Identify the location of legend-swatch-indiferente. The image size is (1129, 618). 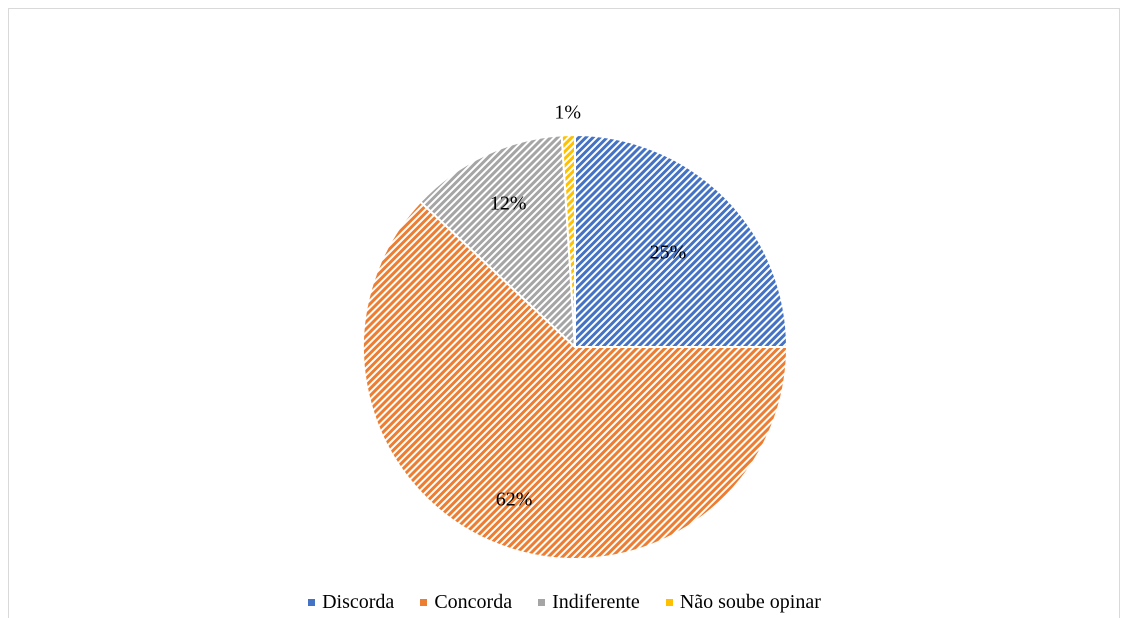
(542, 602).